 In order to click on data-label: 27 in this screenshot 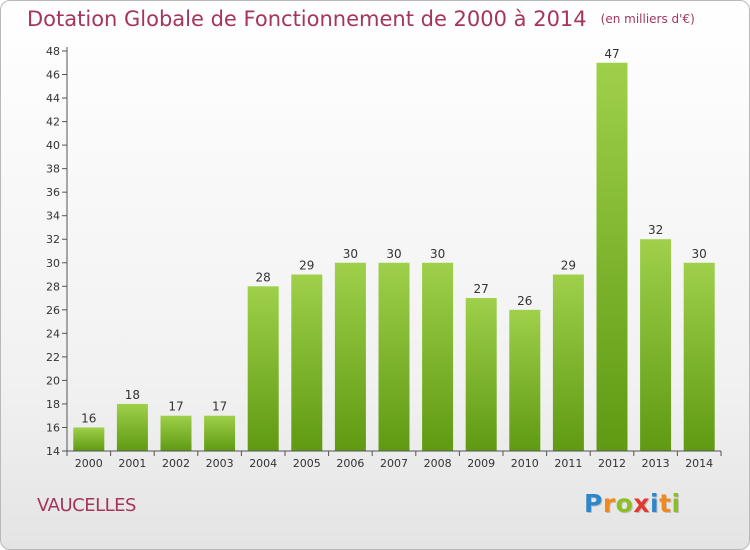, I will do `click(481, 289)`.